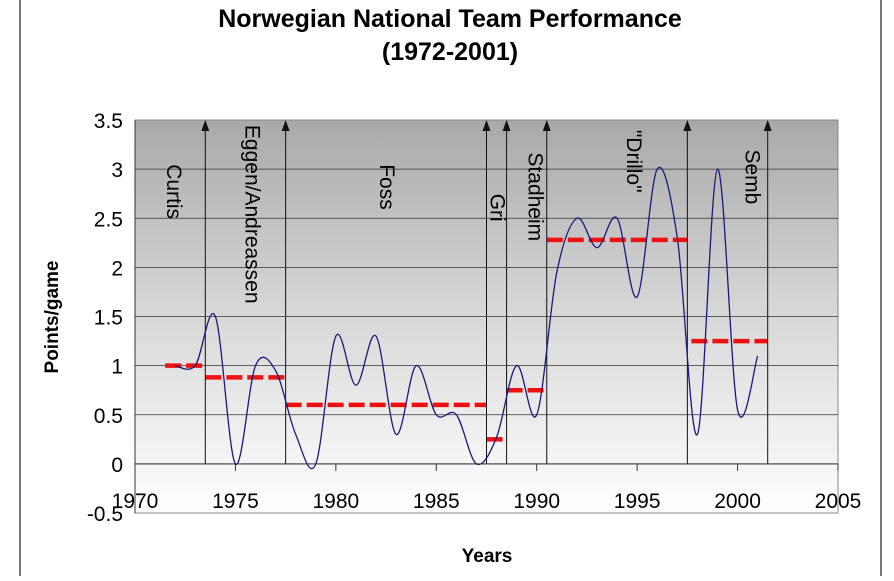 The image size is (894, 581). What do you see at coordinates (135, 501) in the screenshot?
I see `x-tick-label: 1970` at bounding box center [135, 501].